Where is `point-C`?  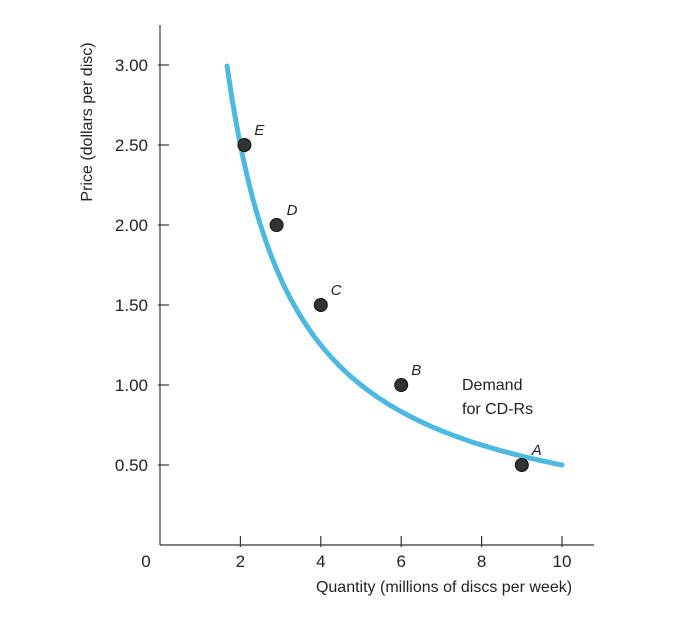
point-C is located at coordinates (320, 305).